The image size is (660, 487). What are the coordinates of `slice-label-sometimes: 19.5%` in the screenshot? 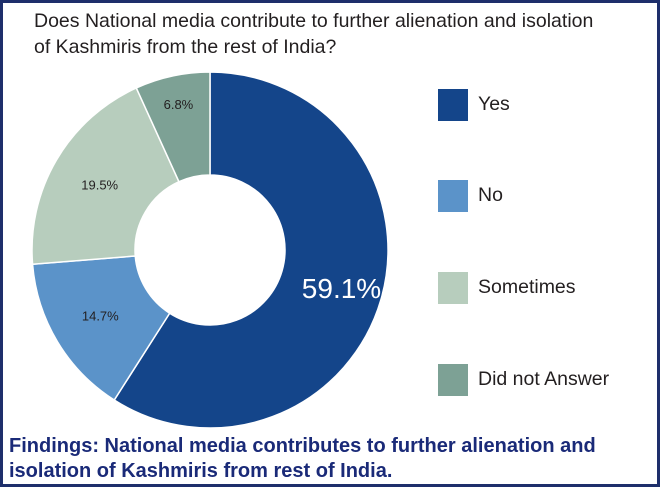 It's located at (99, 185).